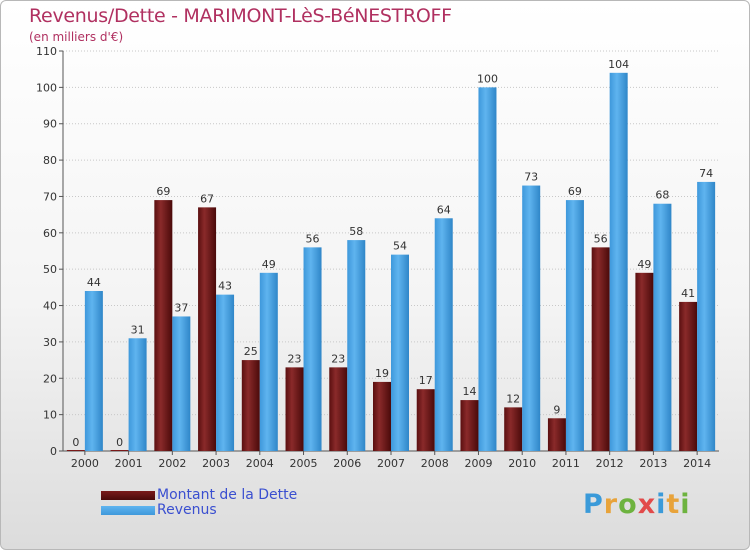  I want to click on data-label-dette: 17, so click(426, 380).